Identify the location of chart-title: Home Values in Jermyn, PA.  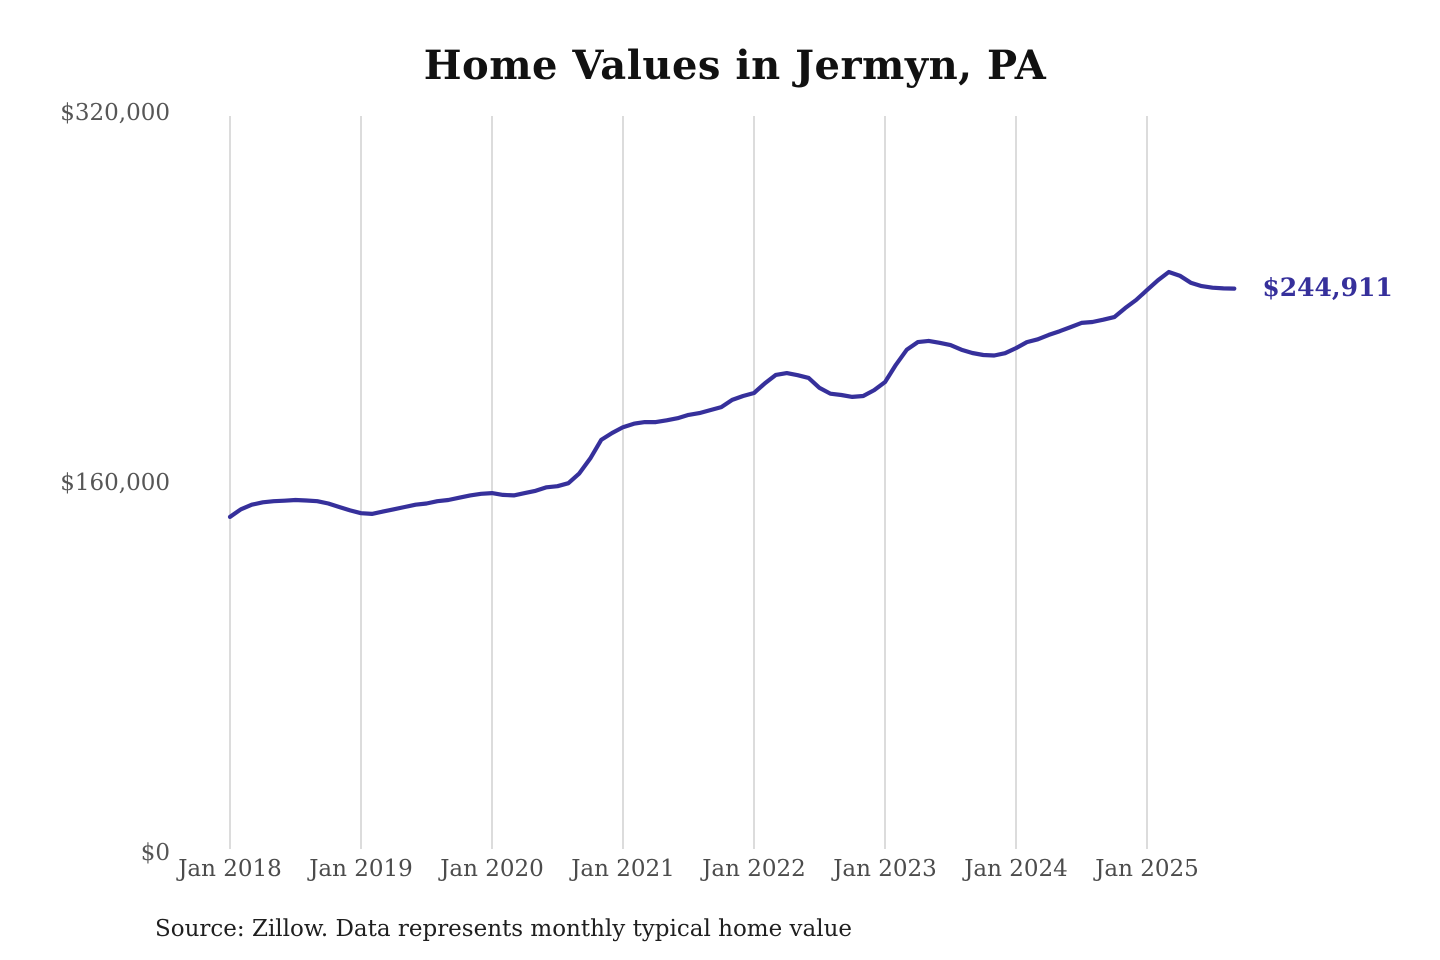
(735, 65).